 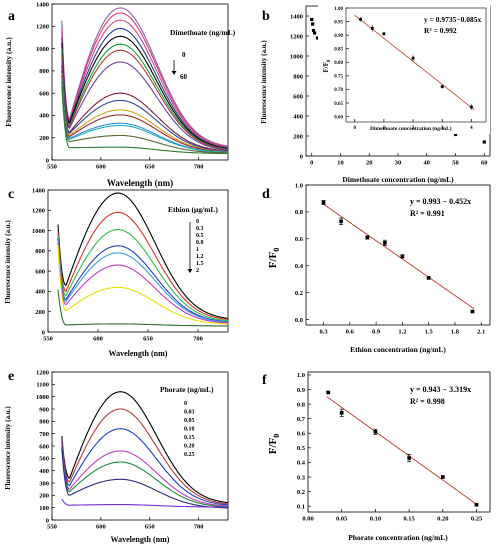 What do you see at coordinates (392, 516) in the screenshot?
I see `panel-f-x-ticks: 0.00 0.05 0.10 0.15 0.20 0.25` at bounding box center [392, 516].